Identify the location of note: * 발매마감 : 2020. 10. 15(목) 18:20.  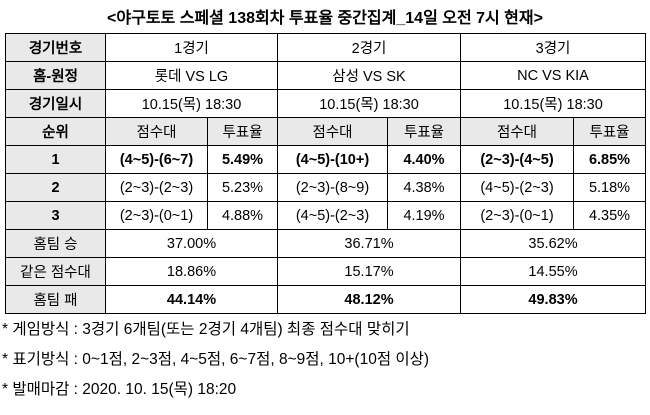
(119, 389).